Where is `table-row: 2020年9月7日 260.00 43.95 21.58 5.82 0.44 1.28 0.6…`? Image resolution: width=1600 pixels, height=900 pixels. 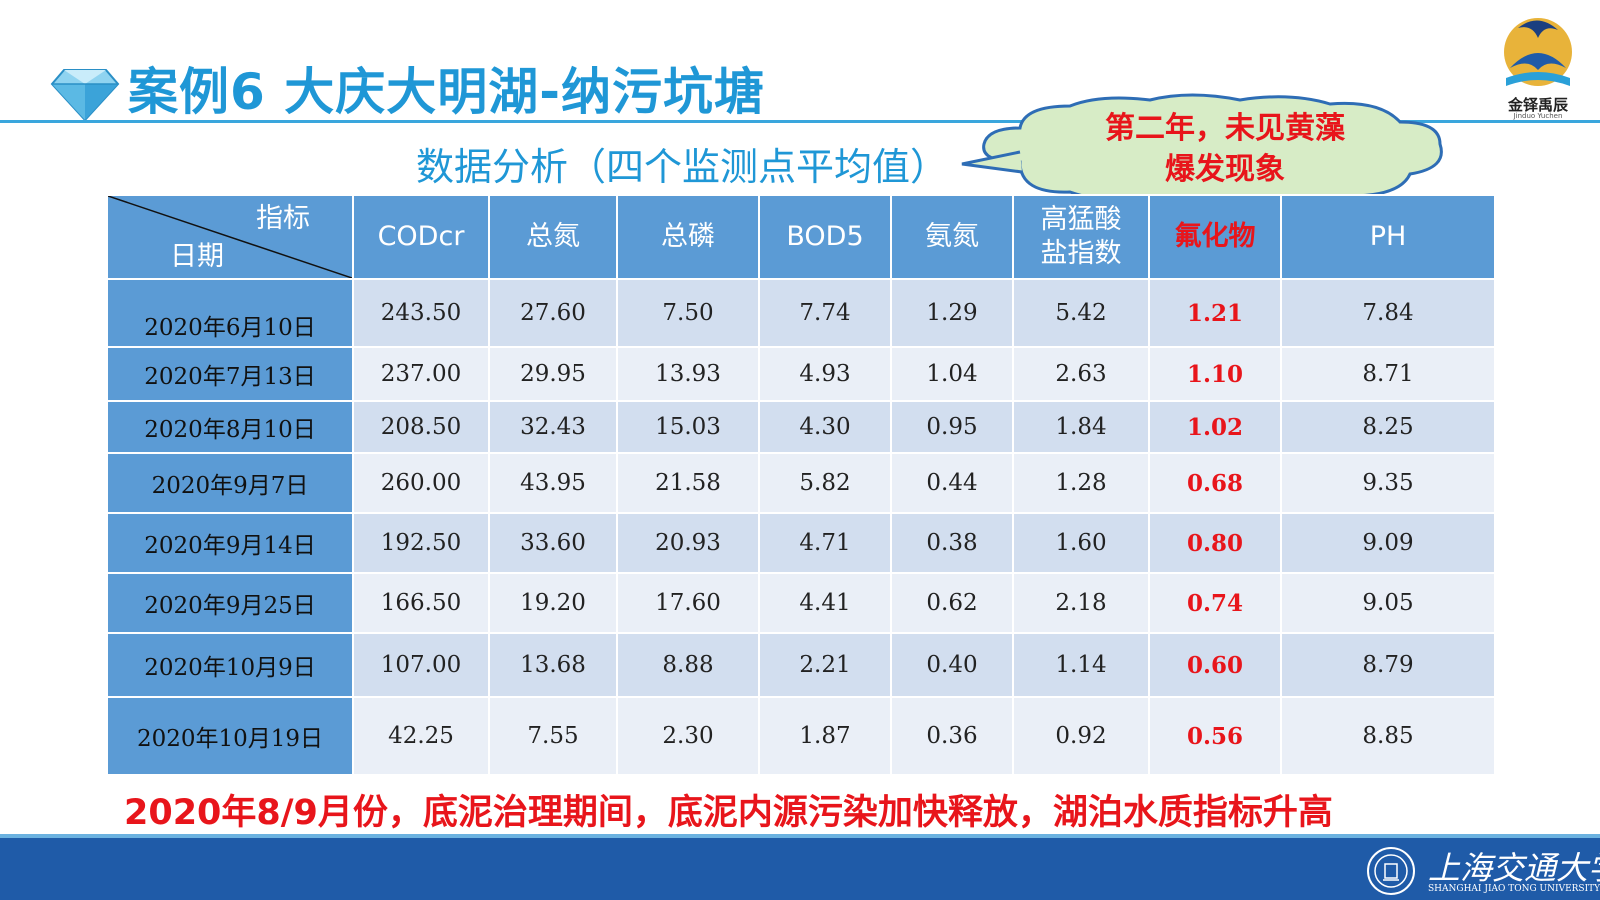
table-row: 2020年9月7日 260.00 43.95 21.58 5.82 0.44 1.28 0.6… is located at coordinates (801, 483).